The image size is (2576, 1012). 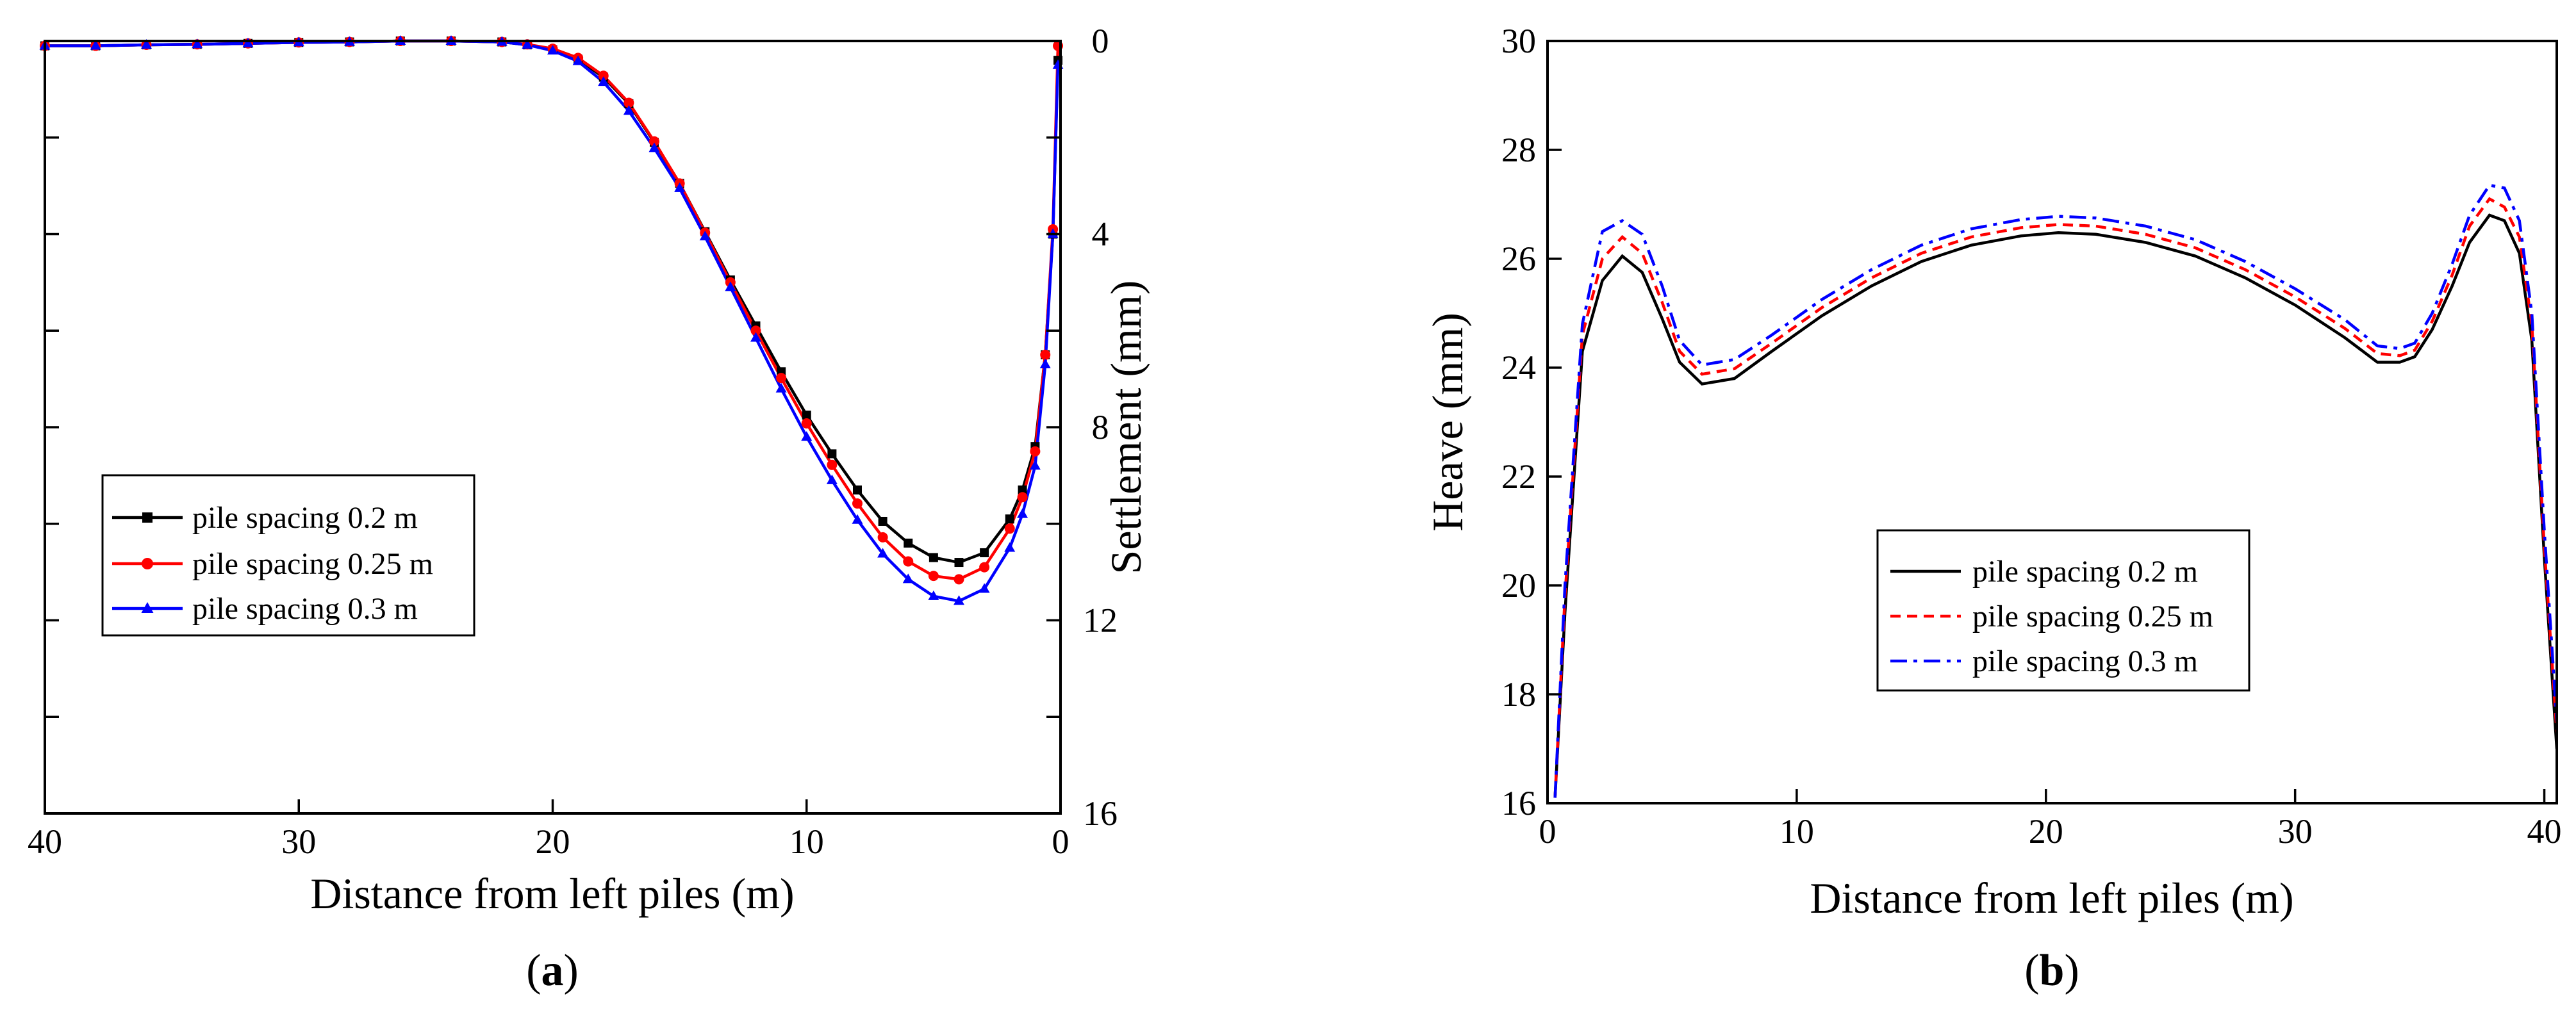 I want to click on chart-b-ytick-label: 20, so click(x=1518, y=585).